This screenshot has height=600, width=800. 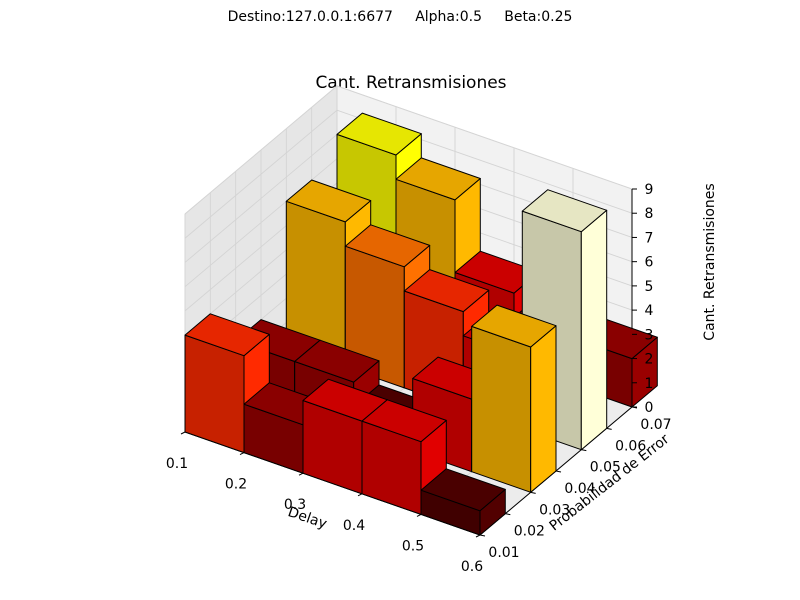 I want to click on z-tick-label: 6, so click(x=649, y=263).